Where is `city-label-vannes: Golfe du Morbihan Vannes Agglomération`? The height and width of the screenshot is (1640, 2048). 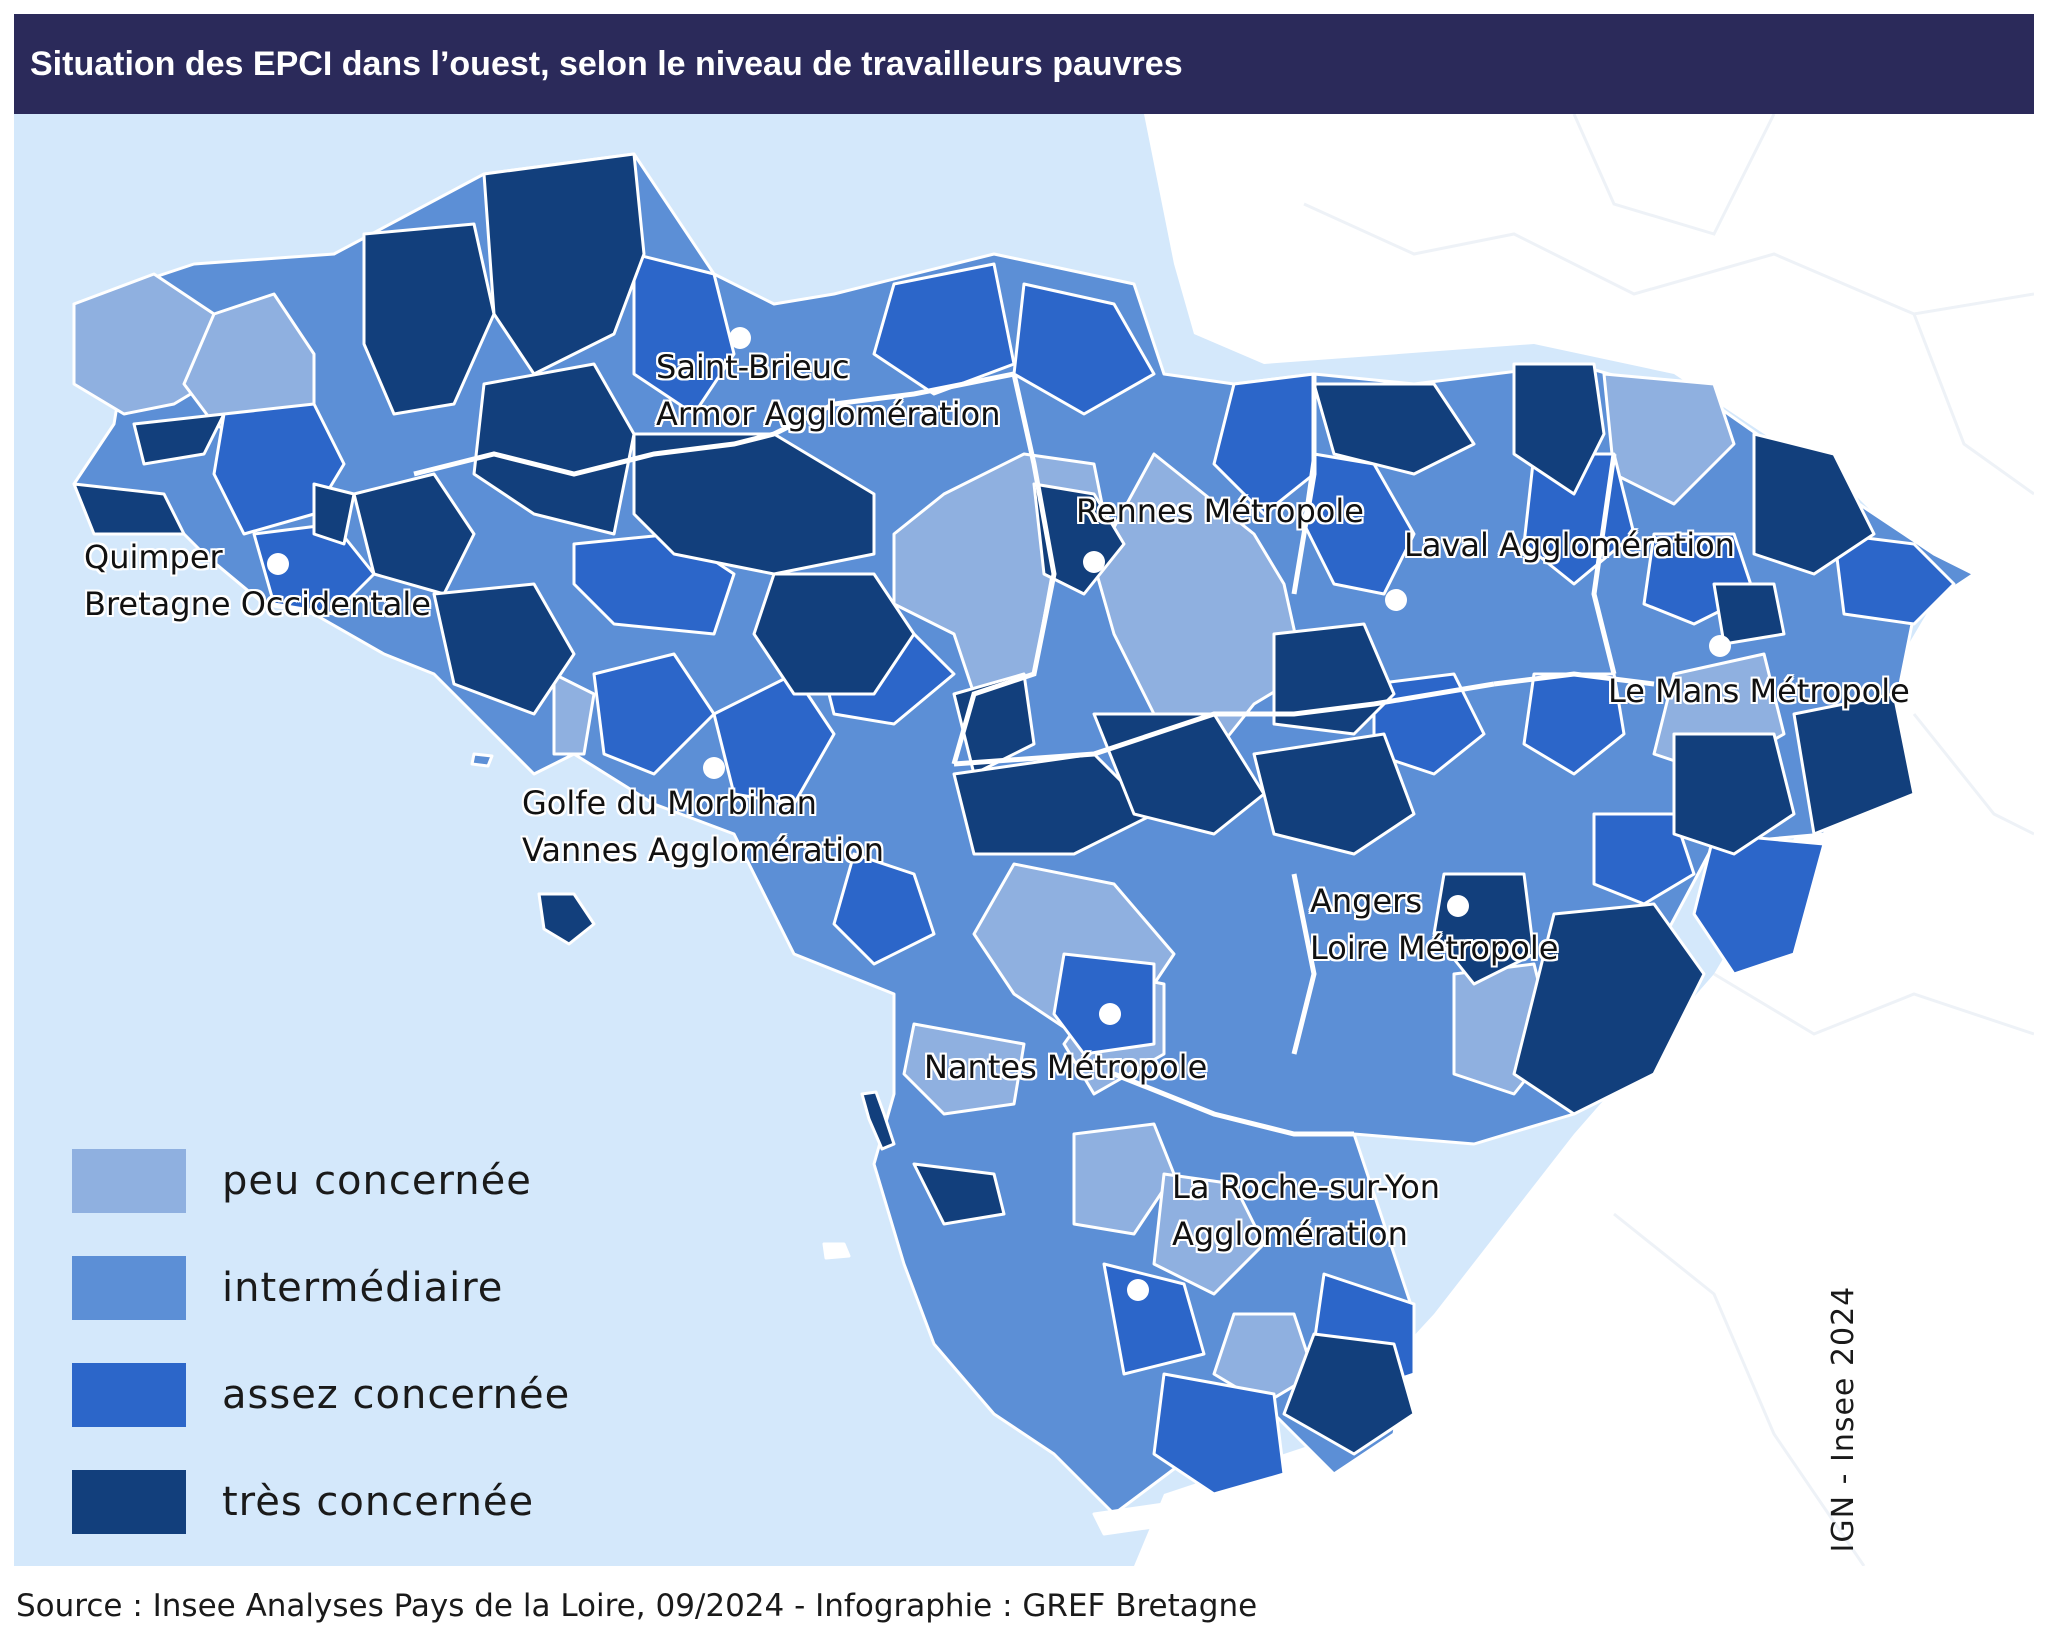
city-label-vannes: Golfe du Morbihan Vannes Agglomération is located at coordinates (703, 827).